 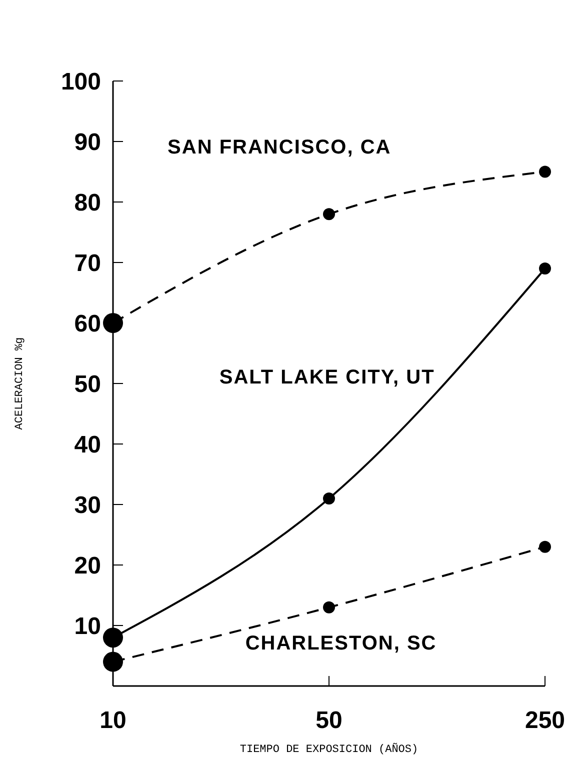 I want to click on y-tick-label: 100, so click(x=80, y=82).